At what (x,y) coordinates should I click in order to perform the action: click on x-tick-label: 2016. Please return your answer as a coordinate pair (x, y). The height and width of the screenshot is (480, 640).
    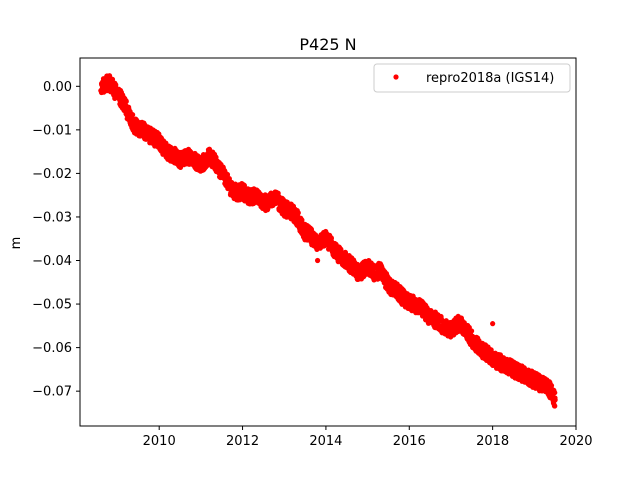
    Looking at the image, I should click on (409, 441).